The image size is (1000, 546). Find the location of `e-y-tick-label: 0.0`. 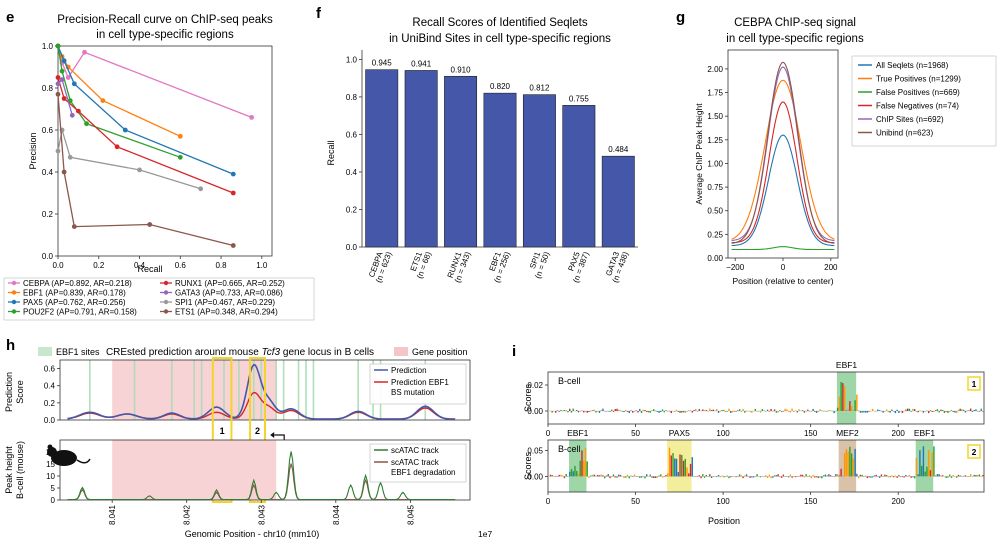

e-y-tick-label: 0.0 is located at coordinates (48, 256).